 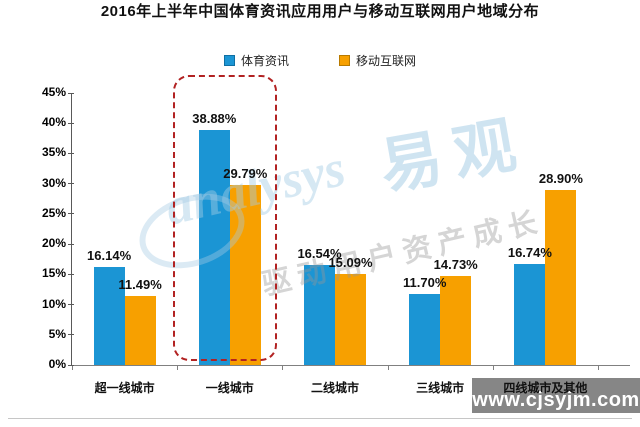 What do you see at coordinates (53, 273) in the screenshot?
I see `y-axis-label: 15%` at bounding box center [53, 273].